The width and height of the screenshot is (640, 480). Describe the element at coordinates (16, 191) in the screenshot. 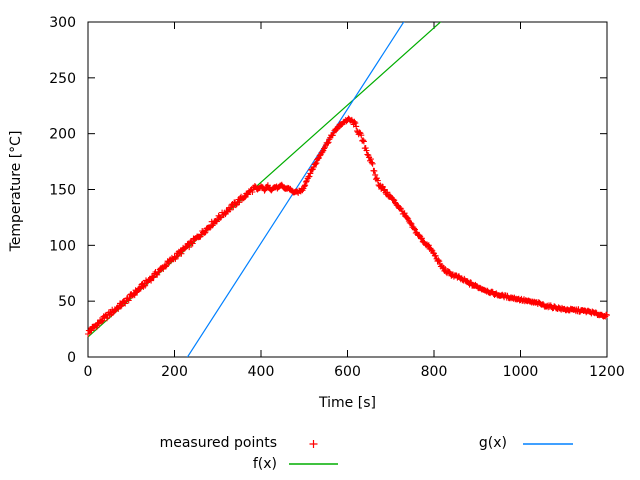

I see `y-axis-title: Temperature [°C]` at that location.